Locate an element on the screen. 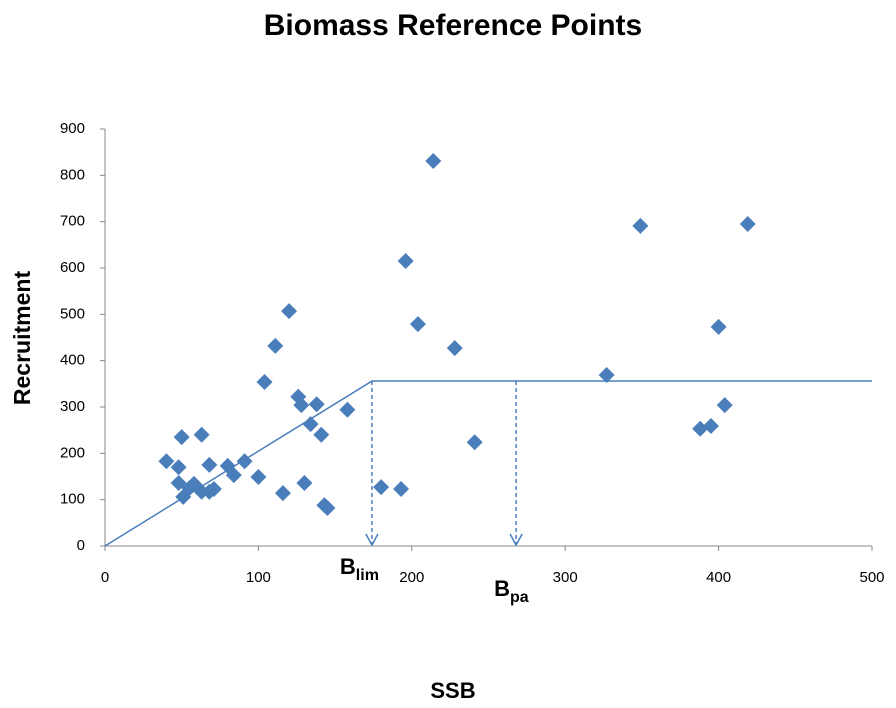 The height and width of the screenshot is (708, 896). chart-title: Biomass Reference Points is located at coordinates (453, 25).